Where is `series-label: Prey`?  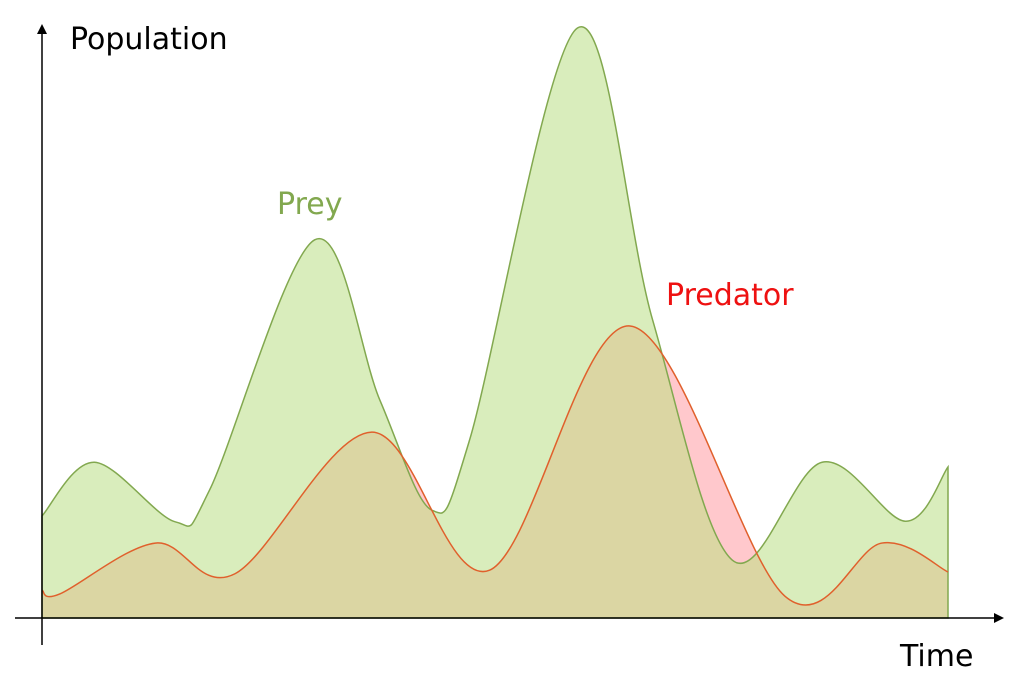
series-label: Prey is located at coordinates (309, 204).